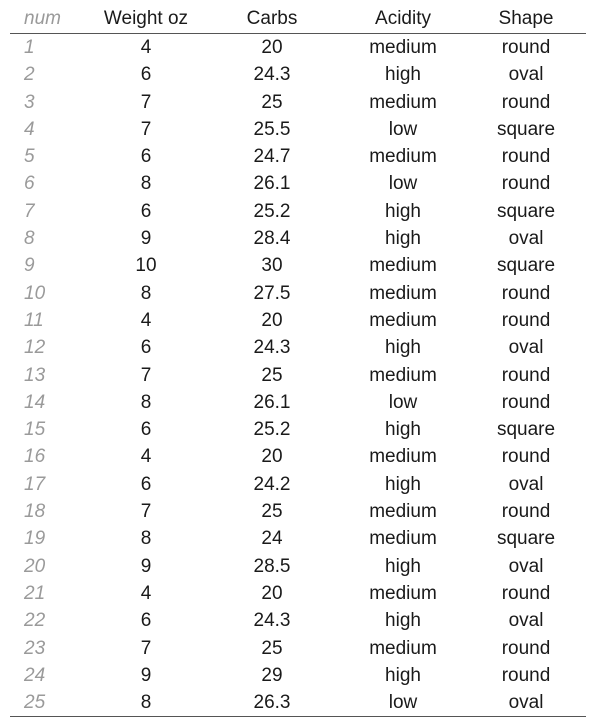 The width and height of the screenshot is (596, 722). I want to click on cell-carbs: 26.3, so click(272, 703).